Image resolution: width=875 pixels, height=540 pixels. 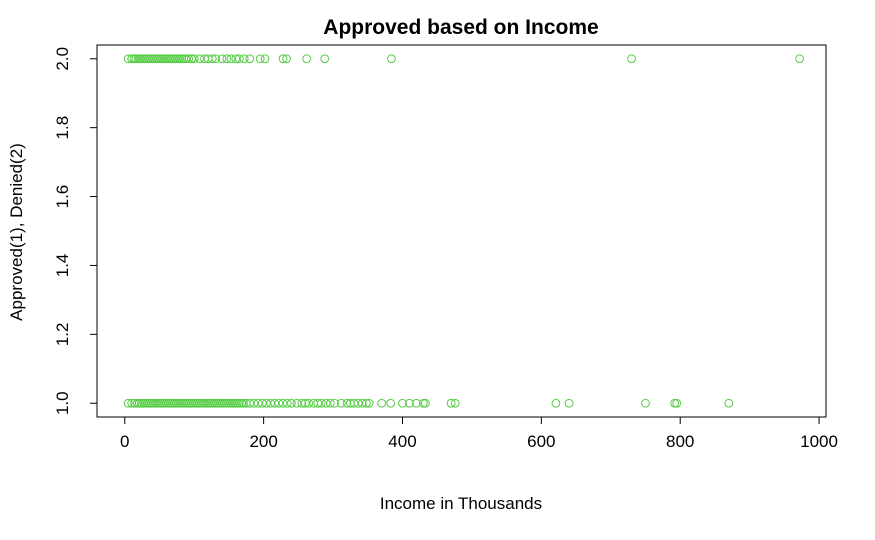 I want to click on x-tick-label: 600, so click(x=541, y=441).